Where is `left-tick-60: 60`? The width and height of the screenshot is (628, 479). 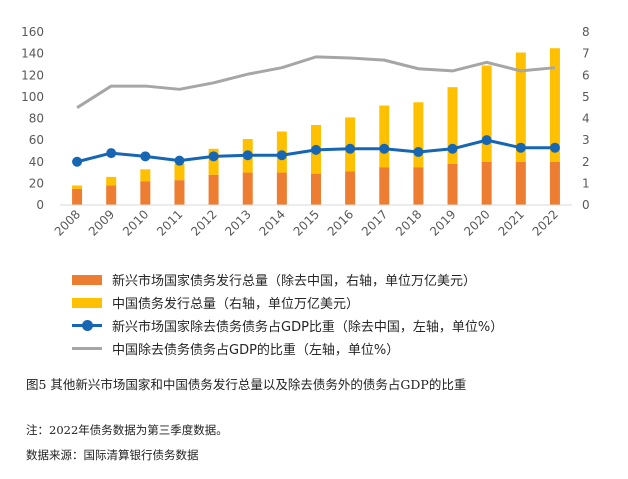 left-tick-60: 60 is located at coordinates (36, 140).